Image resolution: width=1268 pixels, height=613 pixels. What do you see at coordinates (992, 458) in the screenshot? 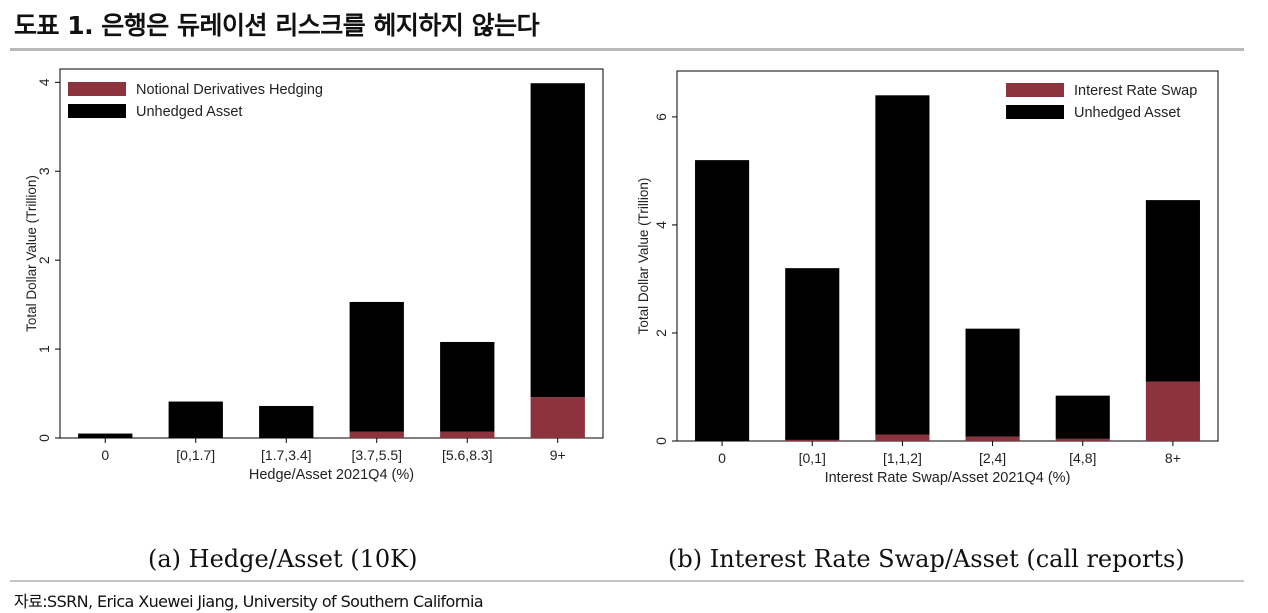
I see `x-tick-label: [2,4]` at bounding box center [992, 458].